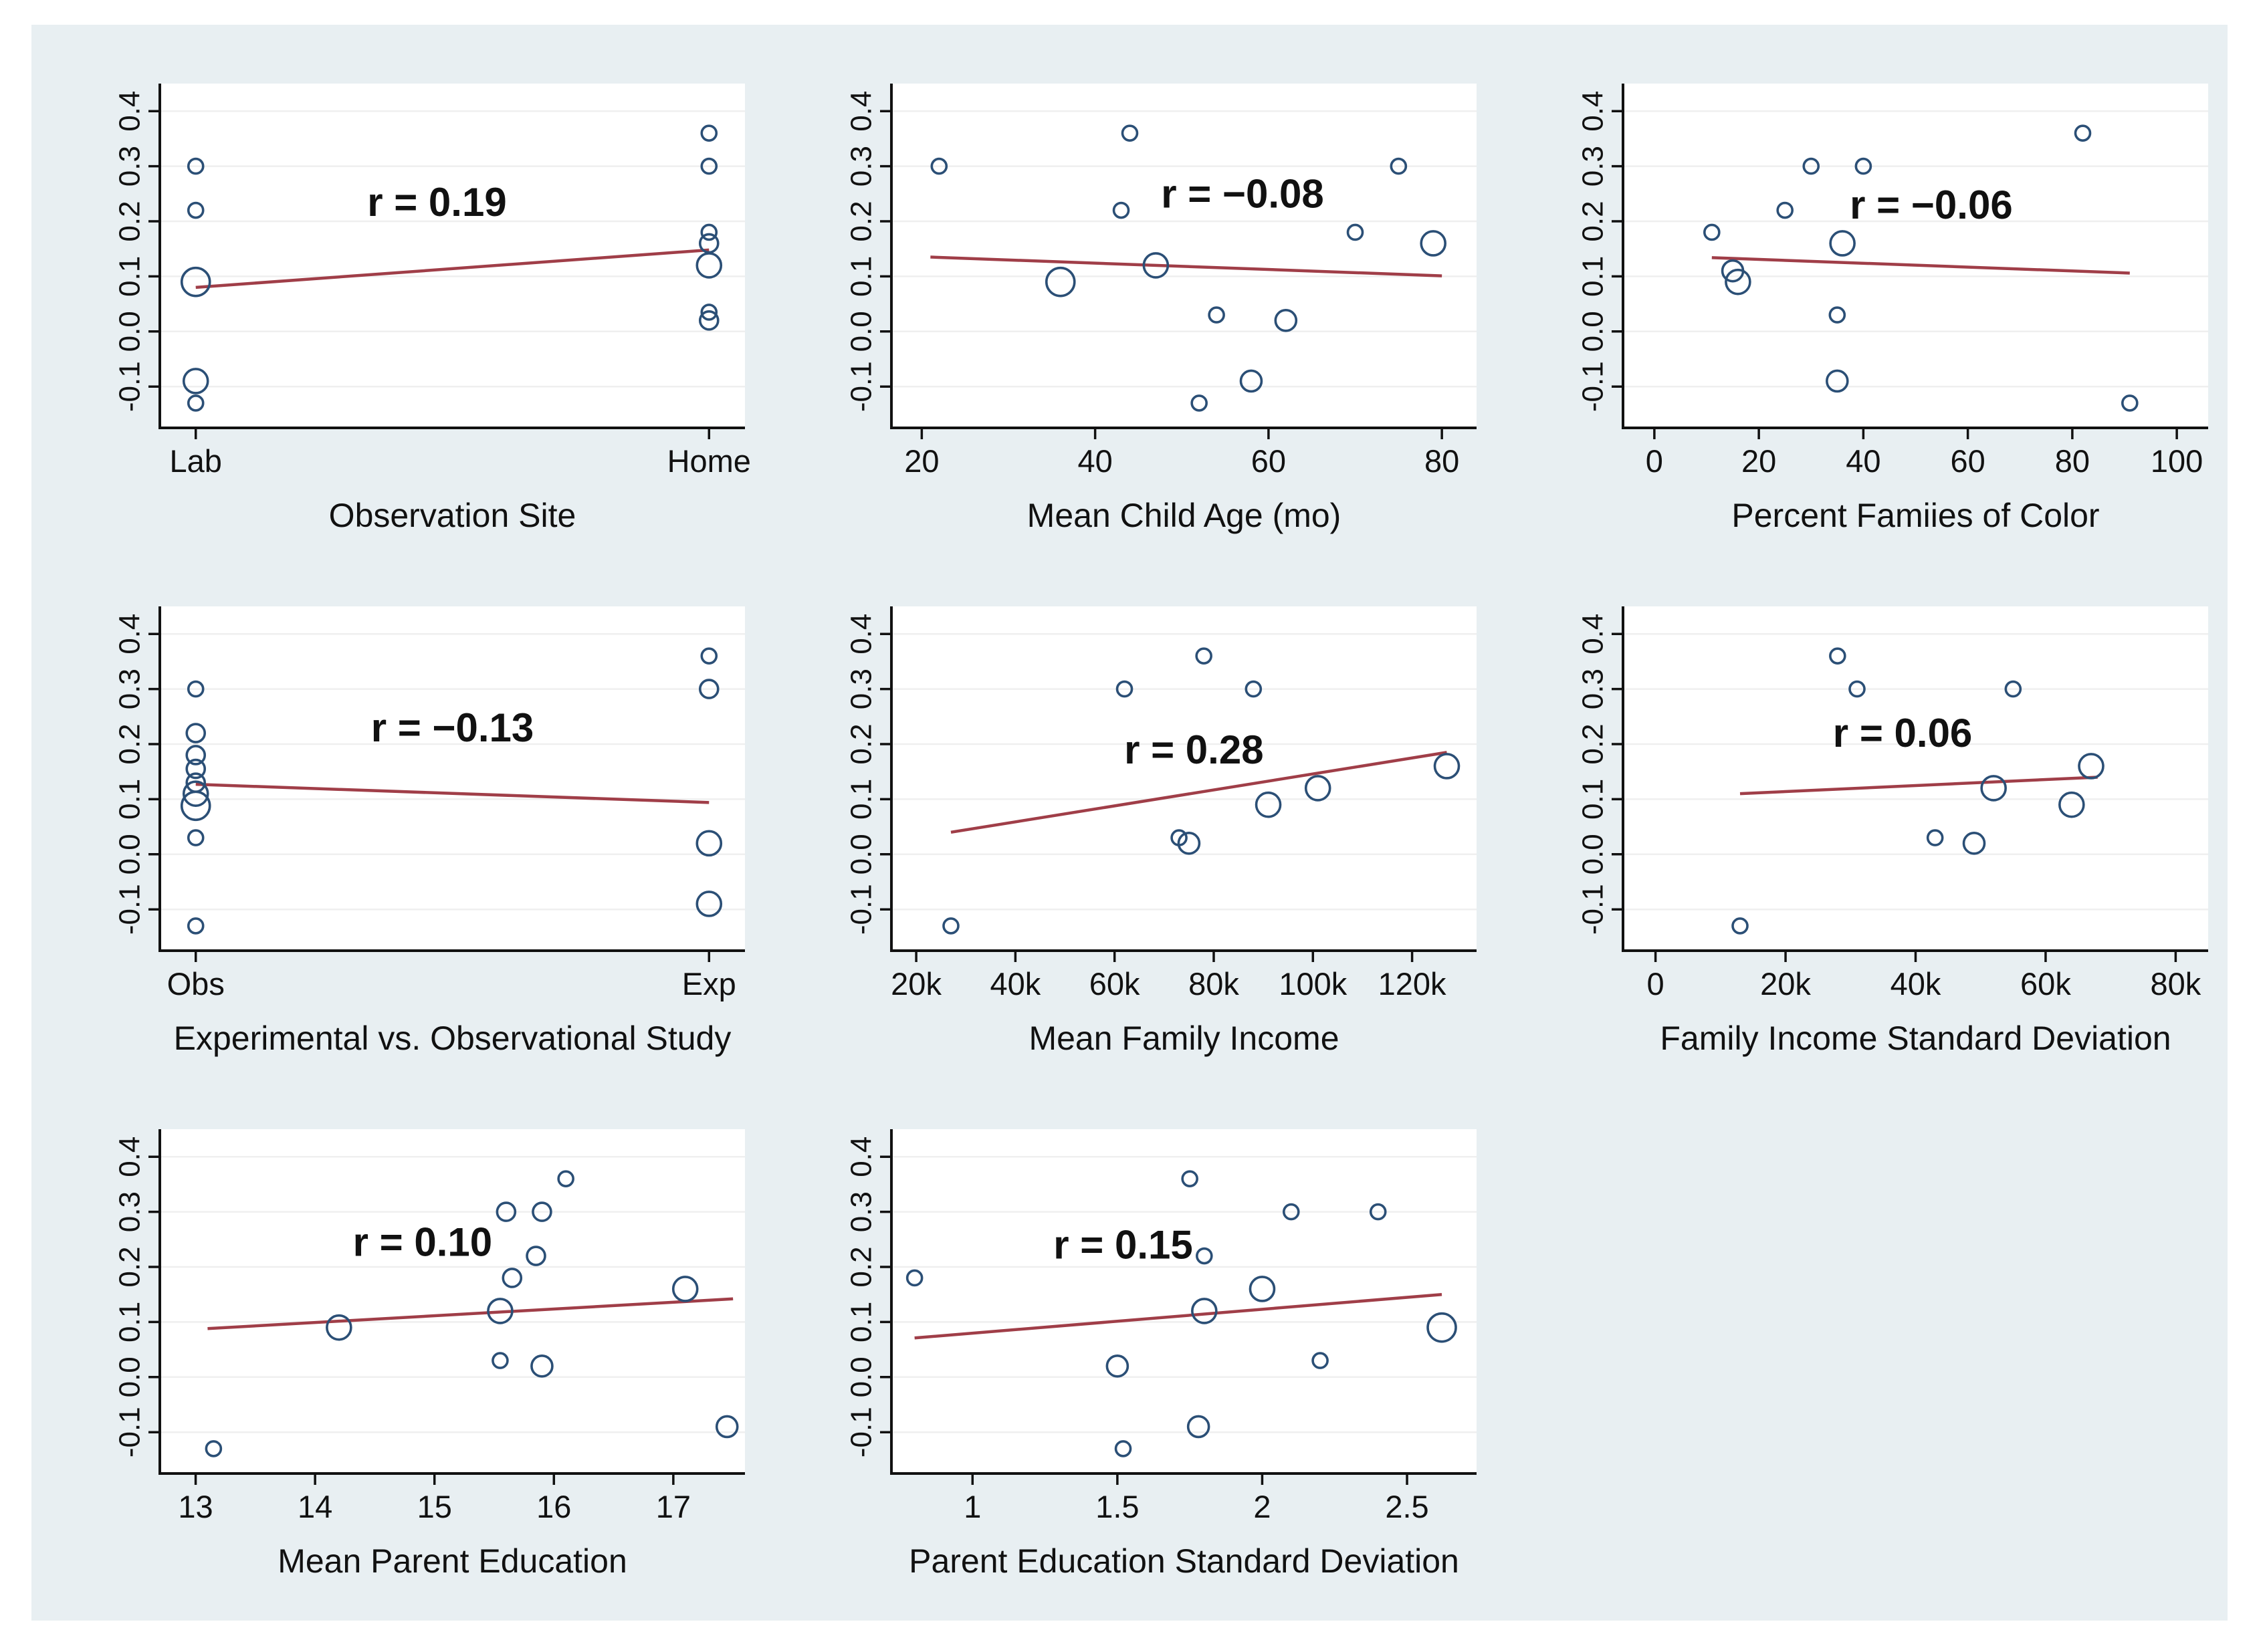  What do you see at coordinates (453, 1038) in the screenshot?
I see `x-axis-title: Experimental vs. Observational Study` at bounding box center [453, 1038].